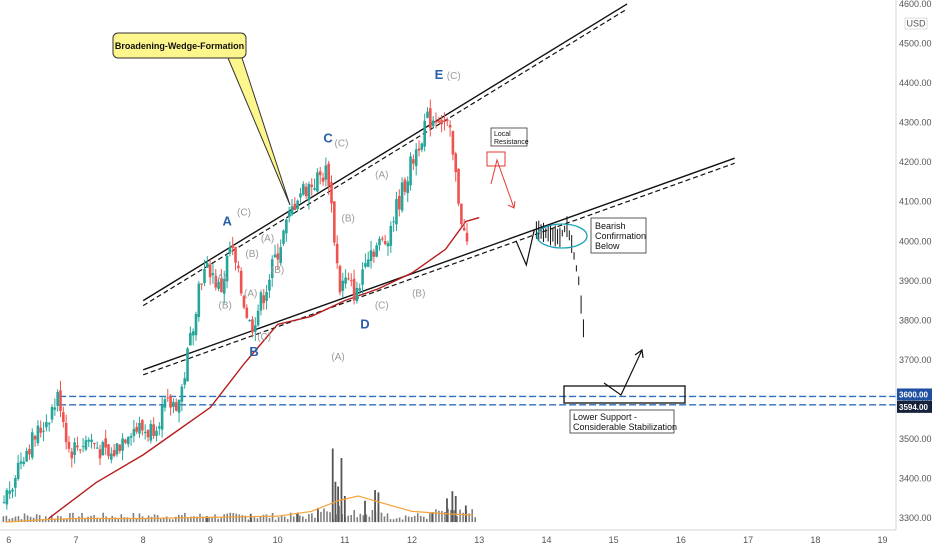 This screenshot has width=932, height=550. What do you see at coordinates (562, 236) in the screenshot?
I see `bearish-ellipse` at bounding box center [562, 236].